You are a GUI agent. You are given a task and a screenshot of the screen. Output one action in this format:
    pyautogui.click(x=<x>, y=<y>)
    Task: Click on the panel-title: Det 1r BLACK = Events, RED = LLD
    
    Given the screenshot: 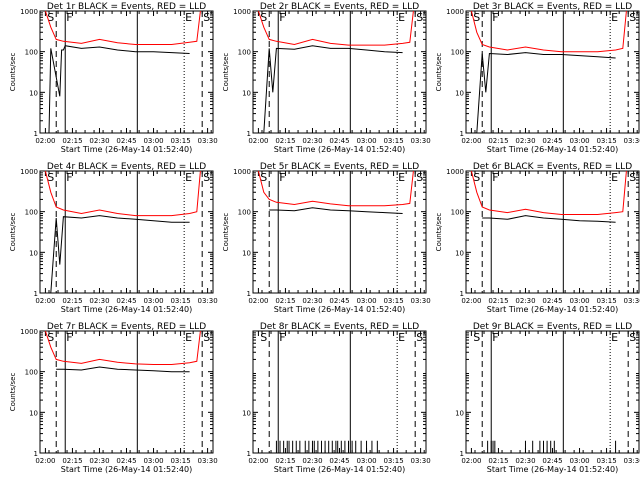 What is the action you would take?
    pyautogui.click(x=126, y=7)
    